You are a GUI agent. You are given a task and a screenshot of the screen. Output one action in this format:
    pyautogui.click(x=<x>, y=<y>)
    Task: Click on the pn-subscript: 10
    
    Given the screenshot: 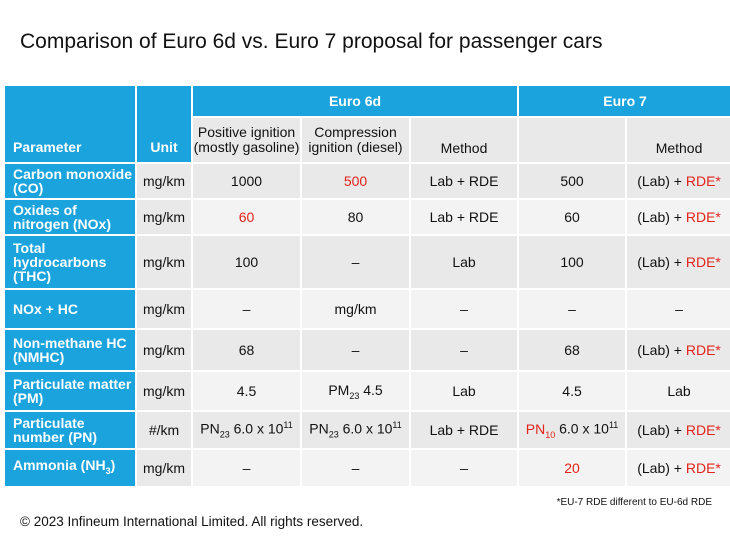 What is the action you would take?
    pyautogui.click(x=550, y=434)
    